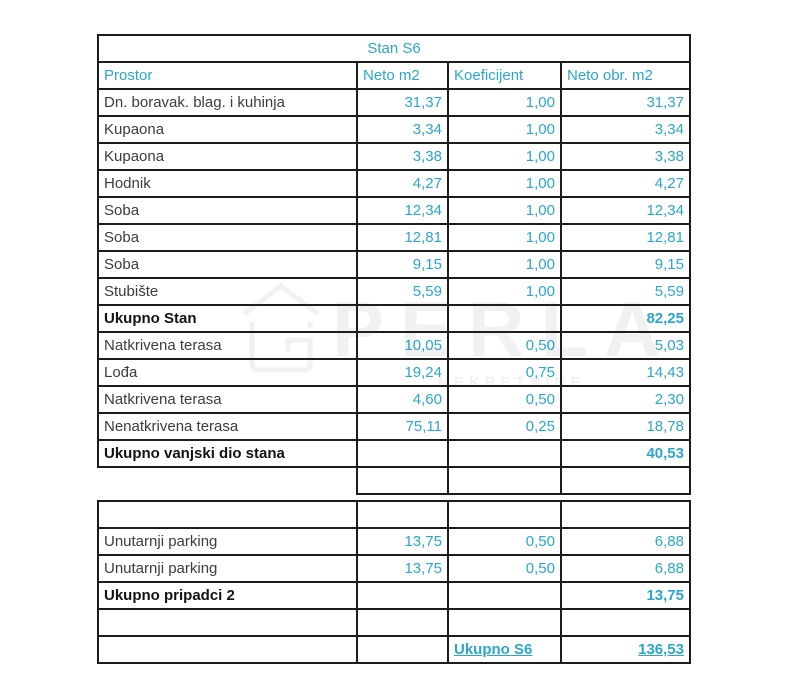 Image resolution: width=796 pixels, height=690 pixels. Describe the element at coordinates (227, 102) in the screenshot. I see `room-name: Dn. boravak. blag. i kuhinja` at that location.